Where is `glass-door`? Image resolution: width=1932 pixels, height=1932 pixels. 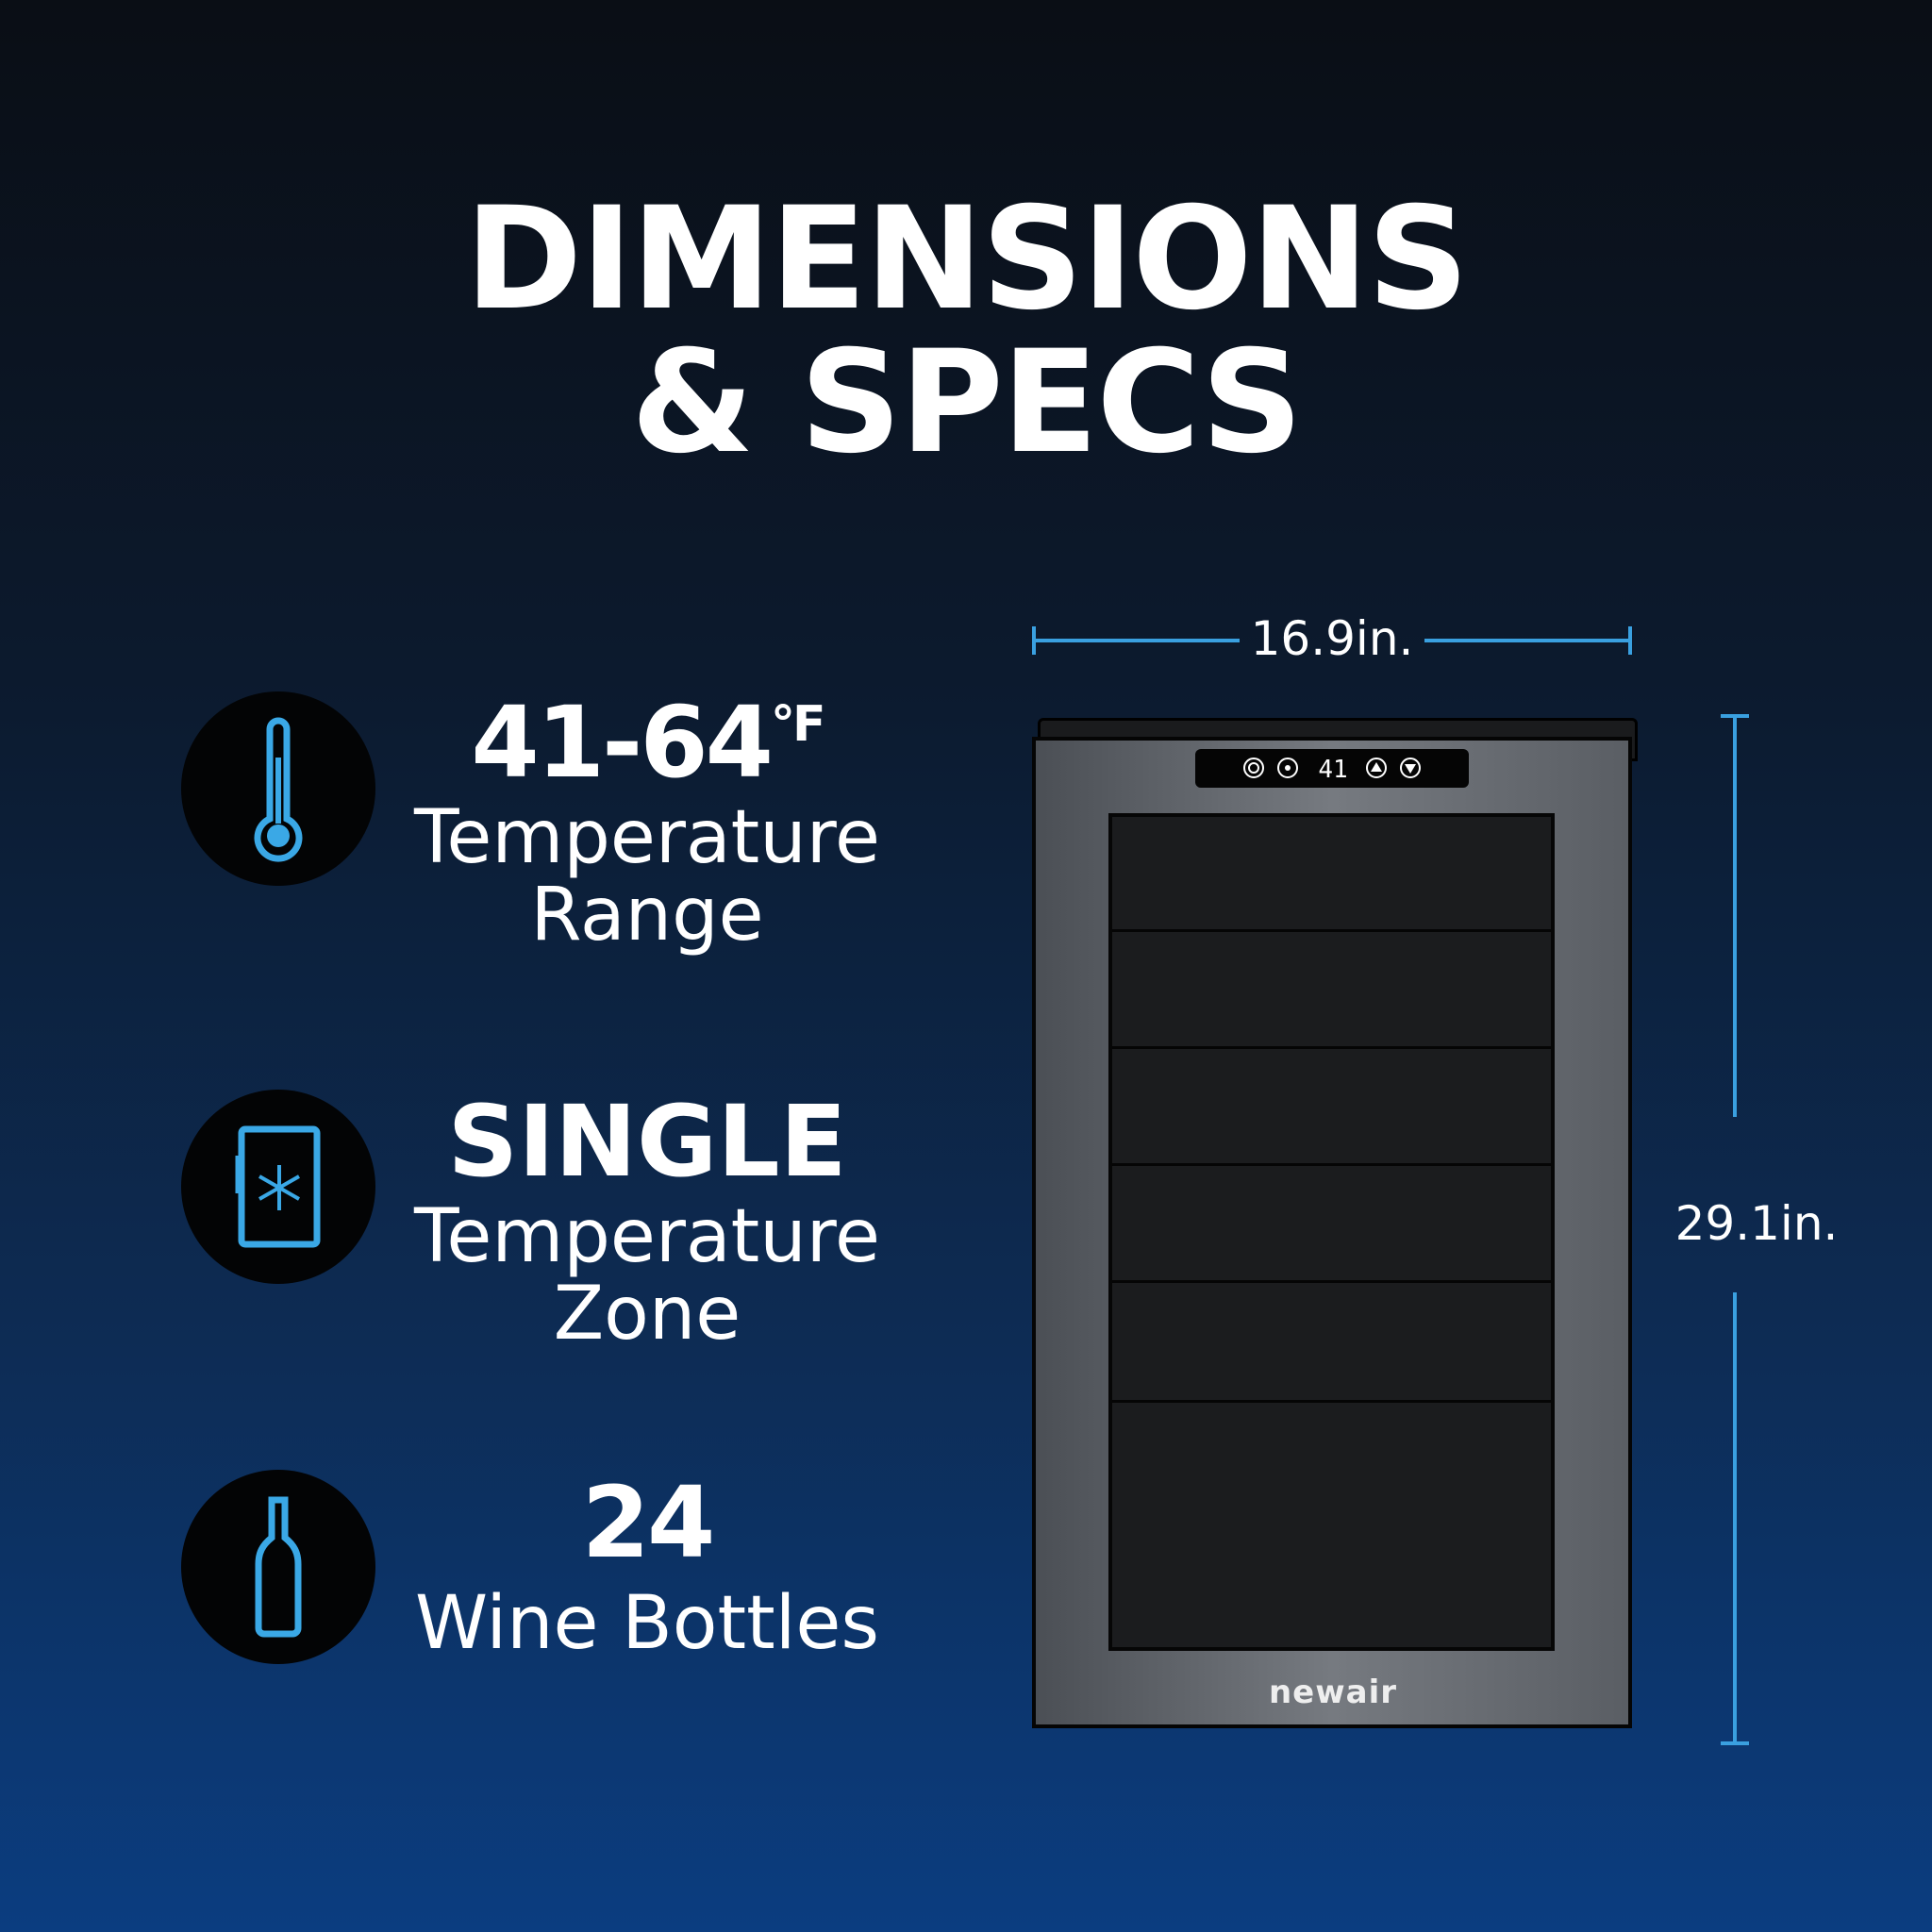
glass-door is located at coordinates (1331, 1232).